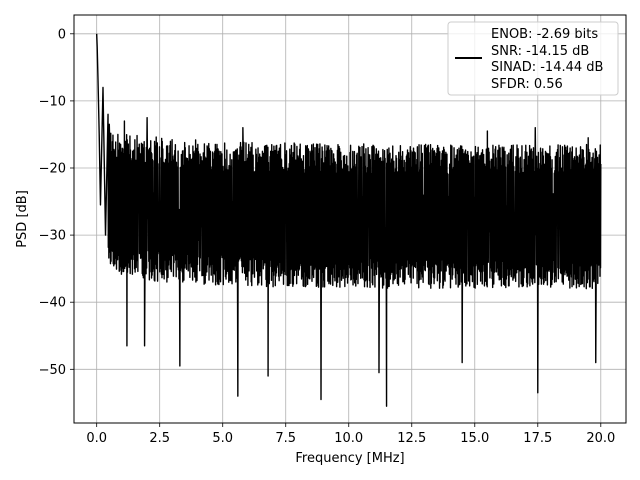 The image size is (640, 480). I want to click on x-tick-label: 15.0, so click(474, 438).